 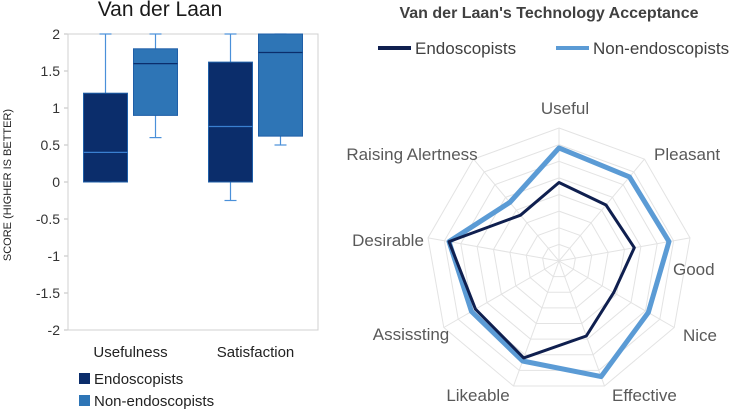 What do you see at coordinates (51, 71) in the screenshot?
I see `y-tick-label: 1.5` at bounding box center [51, 71].